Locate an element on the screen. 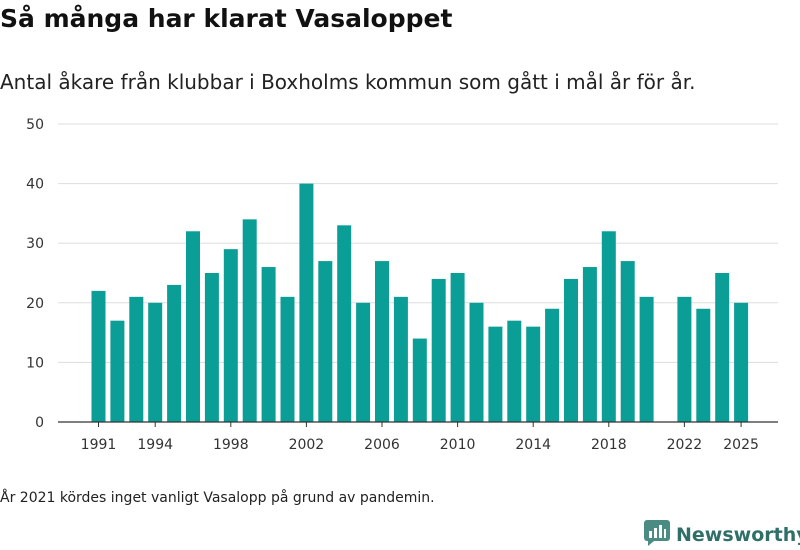  x-tick-label: 2018 is located at coordinates (609, 445).